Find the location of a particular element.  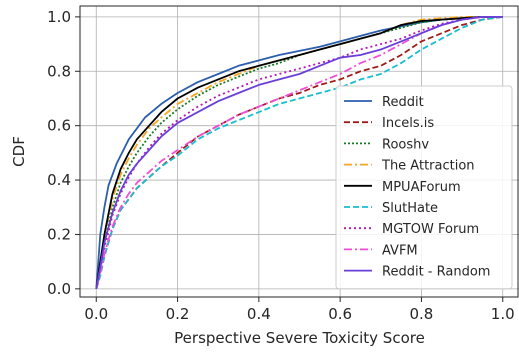

legend-label: Rooshv is located at coordinates (405, 144).